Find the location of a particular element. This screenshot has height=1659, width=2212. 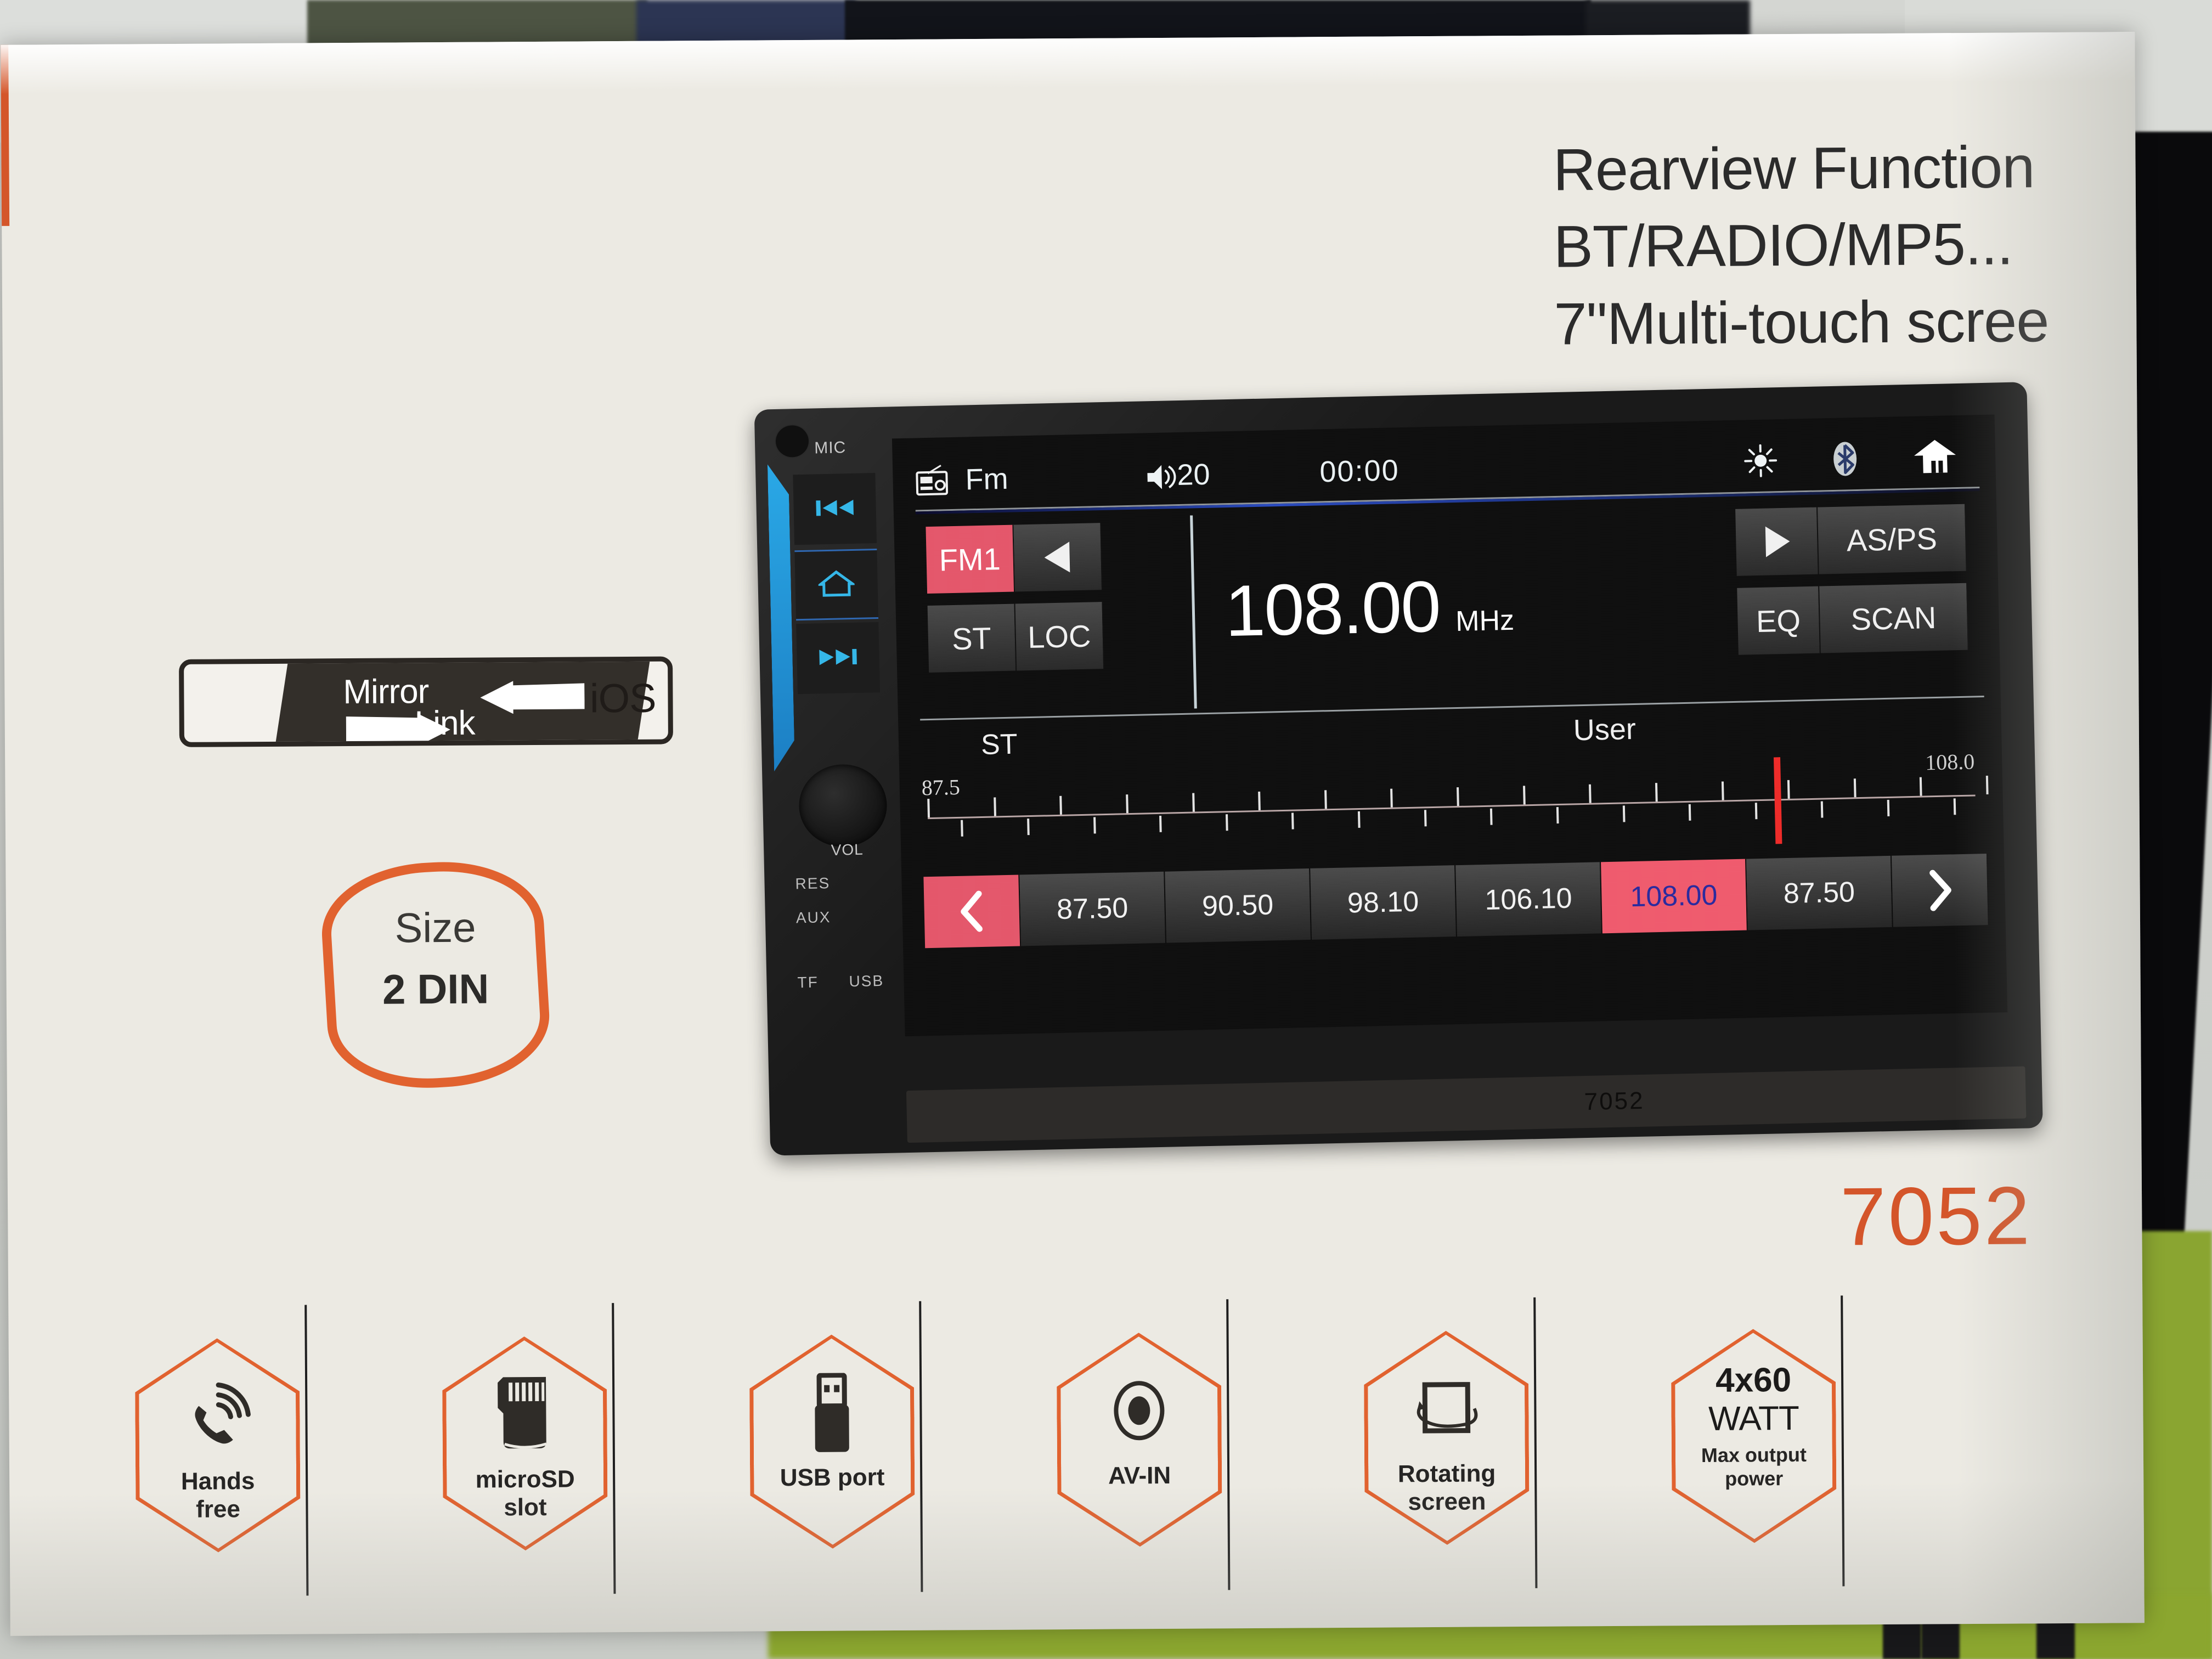

usb-stick-icon is located at coordinates (832, 1414).